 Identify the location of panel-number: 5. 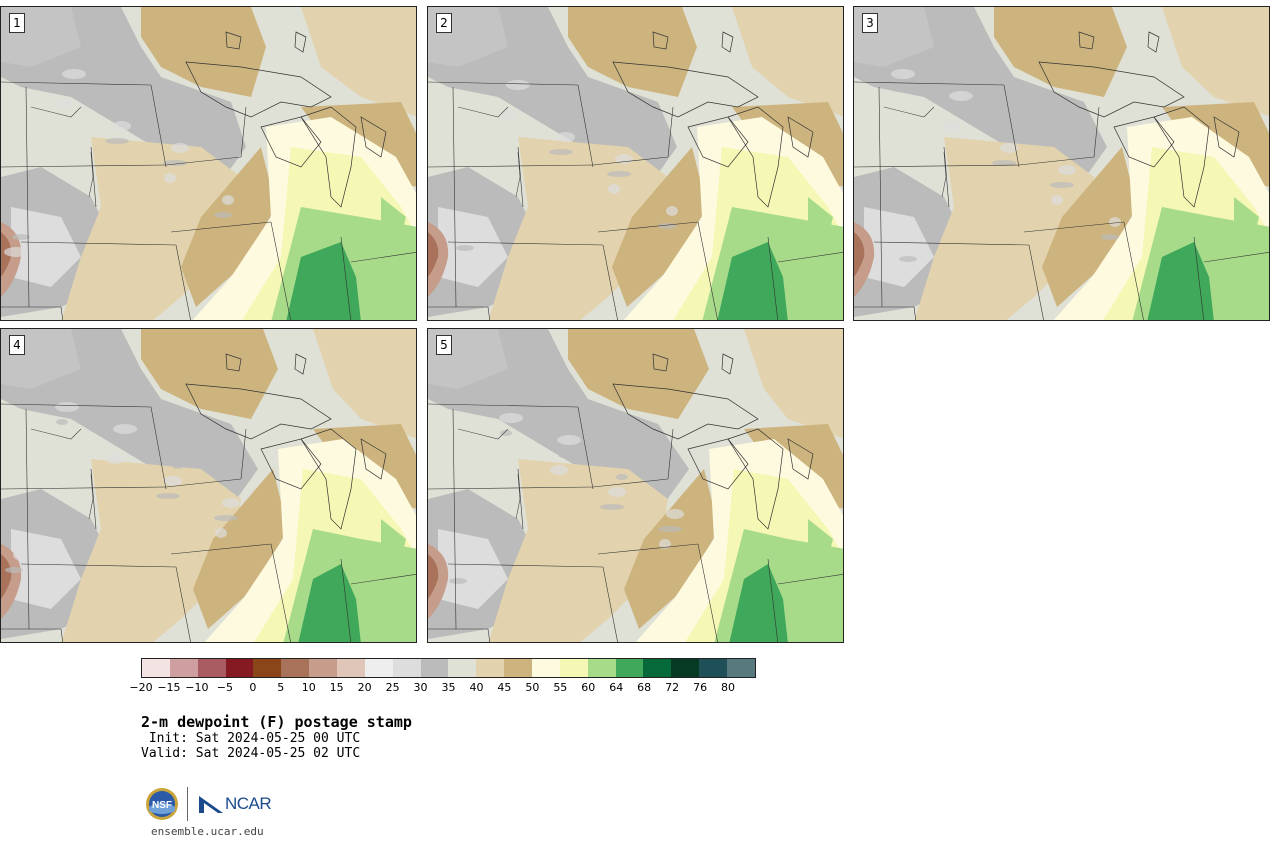
(444, 345).